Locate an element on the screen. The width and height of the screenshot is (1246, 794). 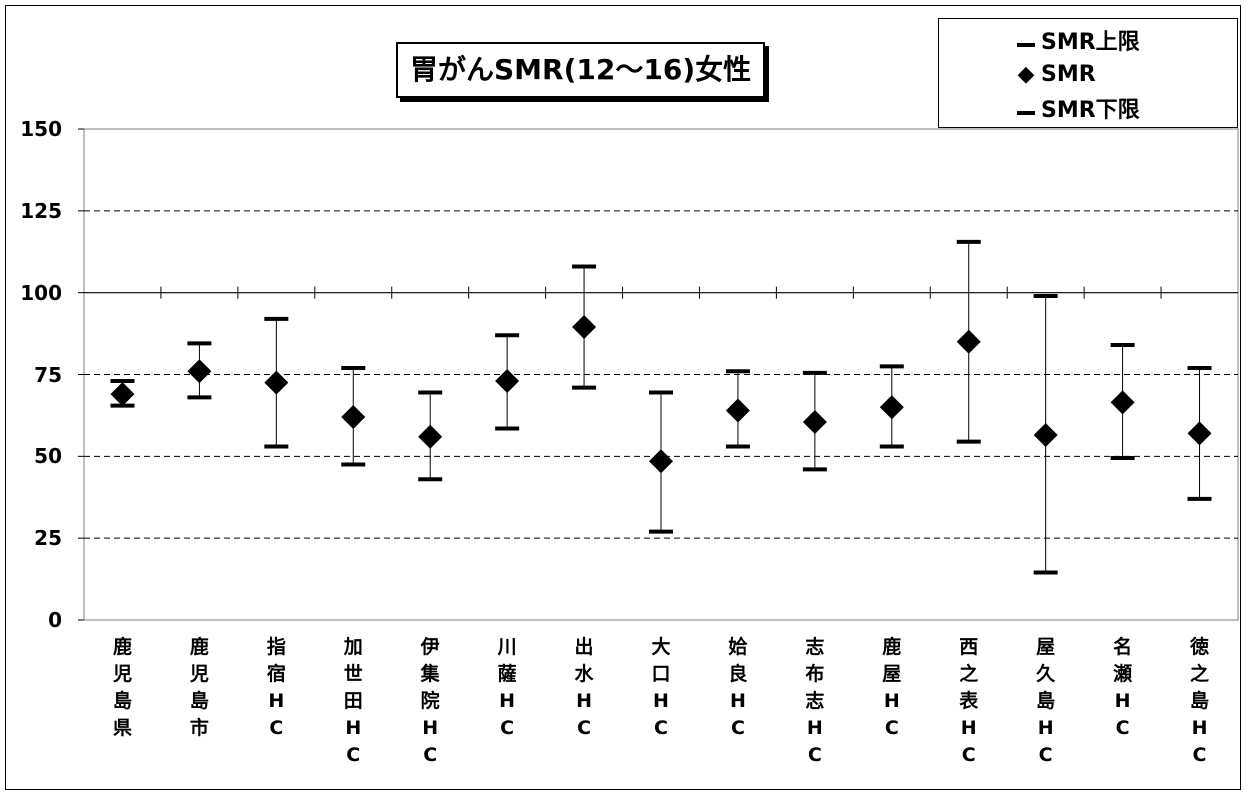
legend-entry-upper: SMR上限 is located at coordinates (1077, 40).